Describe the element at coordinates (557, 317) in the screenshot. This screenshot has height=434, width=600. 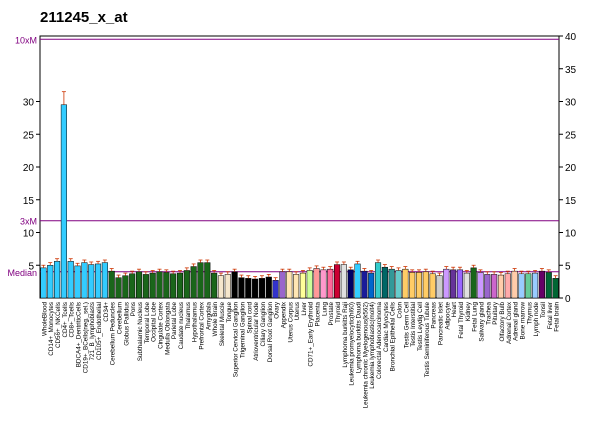
I see `category-label: Fetal brain` at that location.